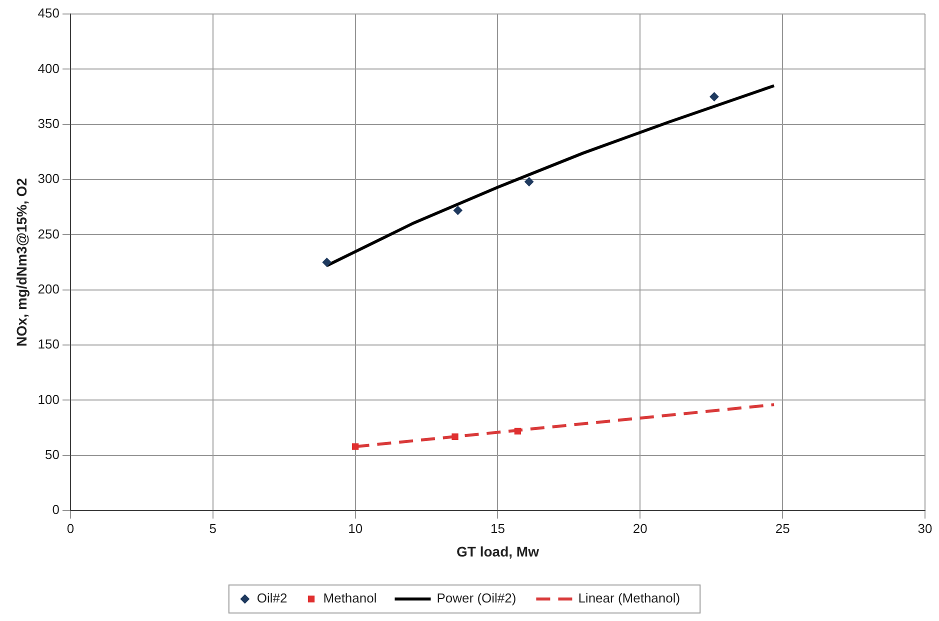 This screenshot has width=939, height=621. Describe the element at coordinates (21, 262) in the screenshot. I see `y-axis-title: NOx, mg/dNm3@15%, O2` at that location.